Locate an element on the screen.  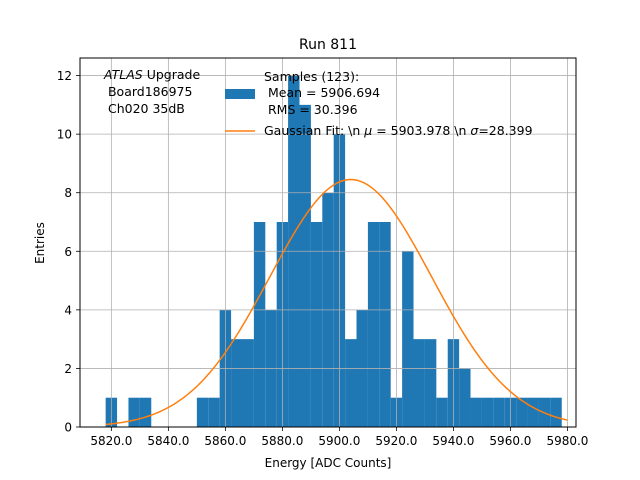
y-tick-label: 0 is located at coordinates (68, 428).